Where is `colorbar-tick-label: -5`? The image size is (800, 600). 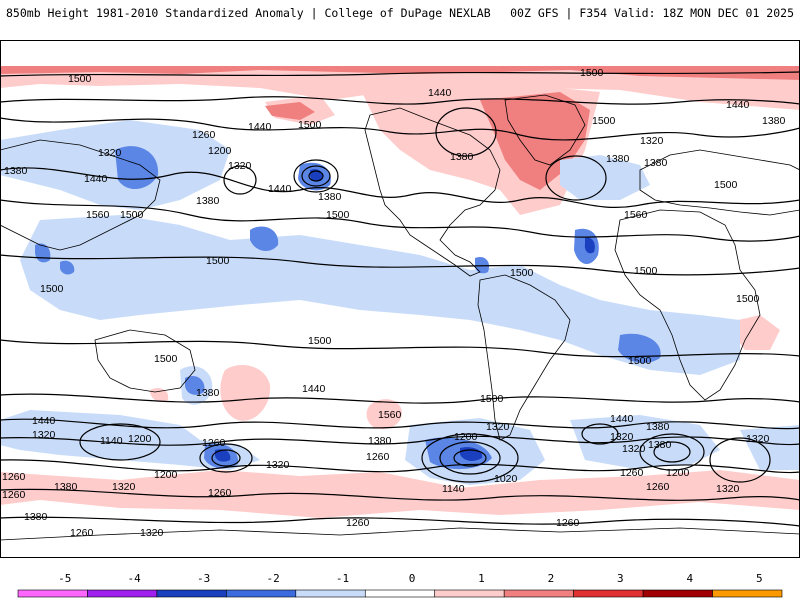 colorbar-tick-label: -5 is located at coordinates (64, 578).